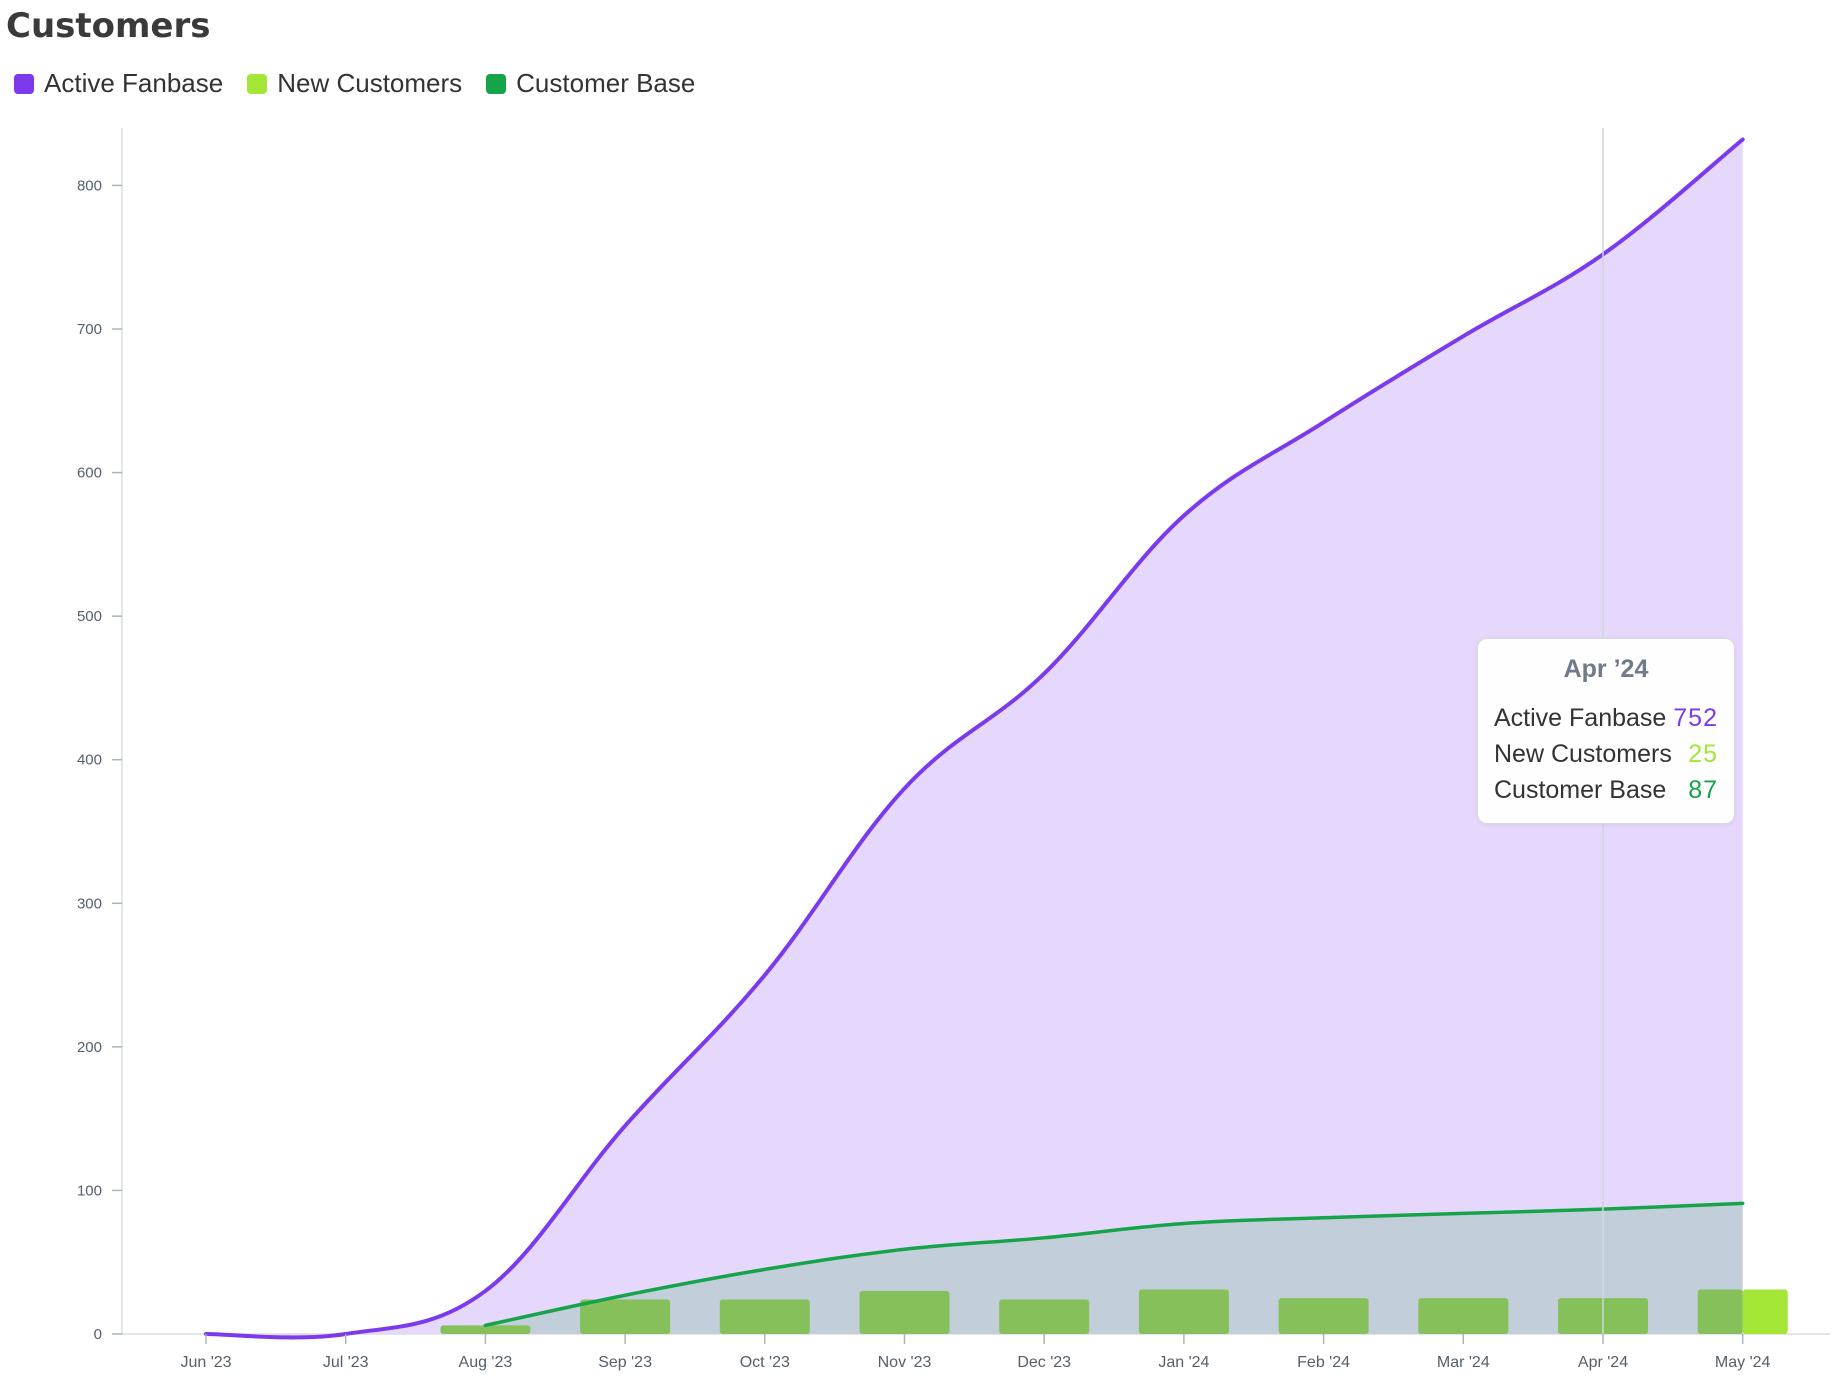 The image size is (1840, 1376). I want to click on x-tick-label: Oct '23, so click(765, 1362).